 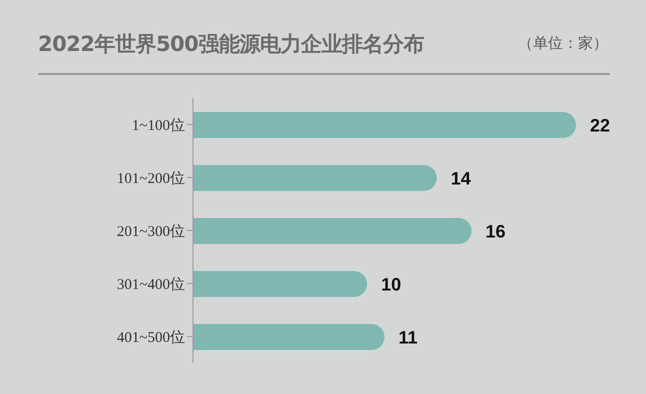 I want to click on data-label: 11, so click(x=408, y=337).